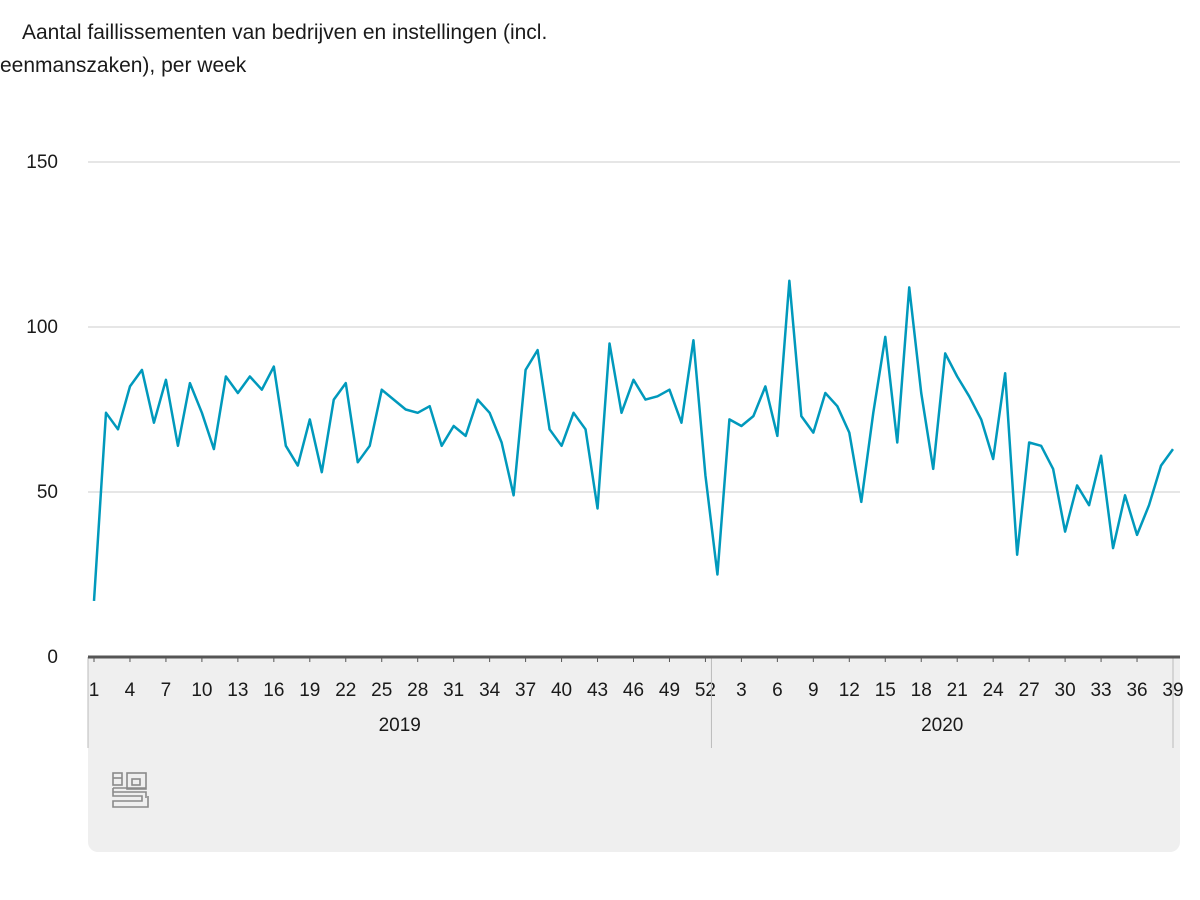  What do you see at coordinates (1136, 690) in the screenshot?
I see `x-tick-label: 36` at bounding box center [1136, 690].